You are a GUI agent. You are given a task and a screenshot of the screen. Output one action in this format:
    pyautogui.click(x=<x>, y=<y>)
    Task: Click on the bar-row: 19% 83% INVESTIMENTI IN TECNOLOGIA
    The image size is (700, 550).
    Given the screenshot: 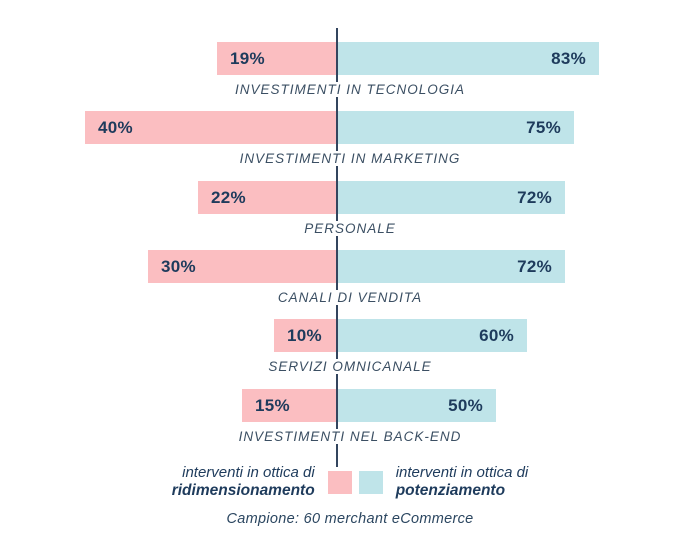 What is the action you would take?
    pyautogui.click(x=350, y=72)
    